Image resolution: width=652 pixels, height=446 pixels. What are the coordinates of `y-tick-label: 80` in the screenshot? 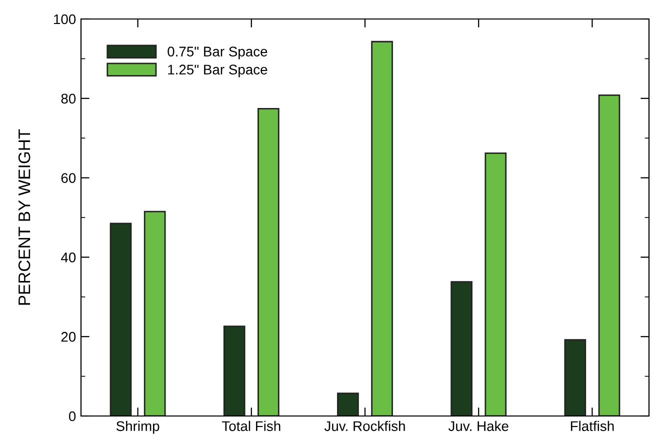 It's located at (68, 99).